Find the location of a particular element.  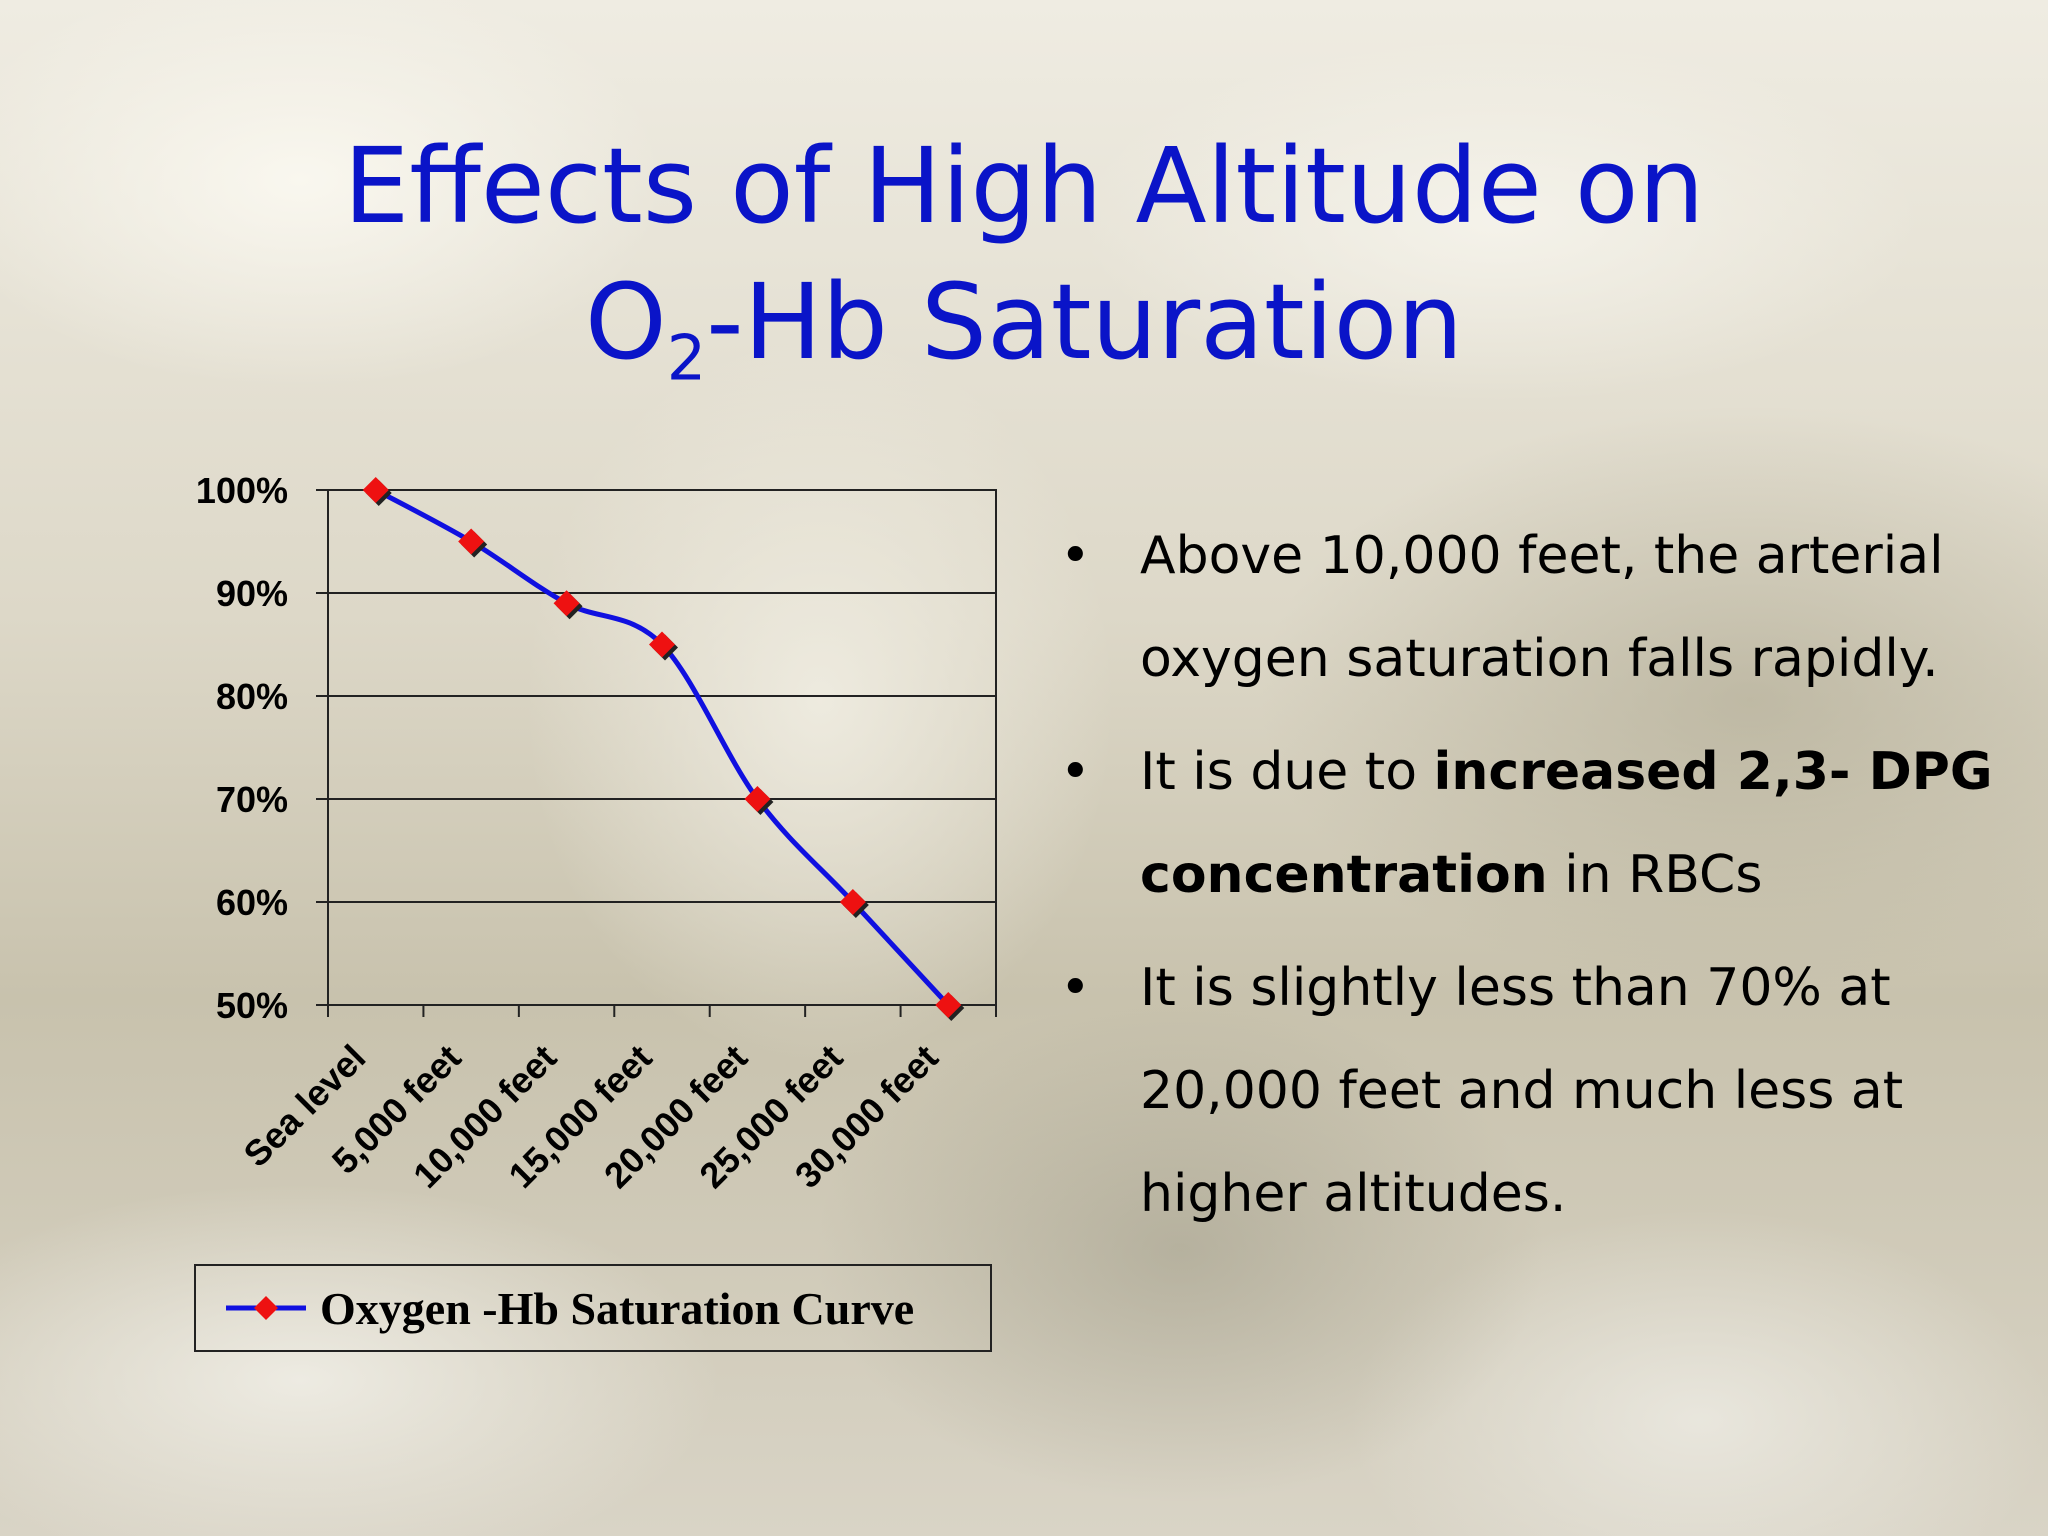

y-tick-label: 70% is located at coordinates (252, 799).